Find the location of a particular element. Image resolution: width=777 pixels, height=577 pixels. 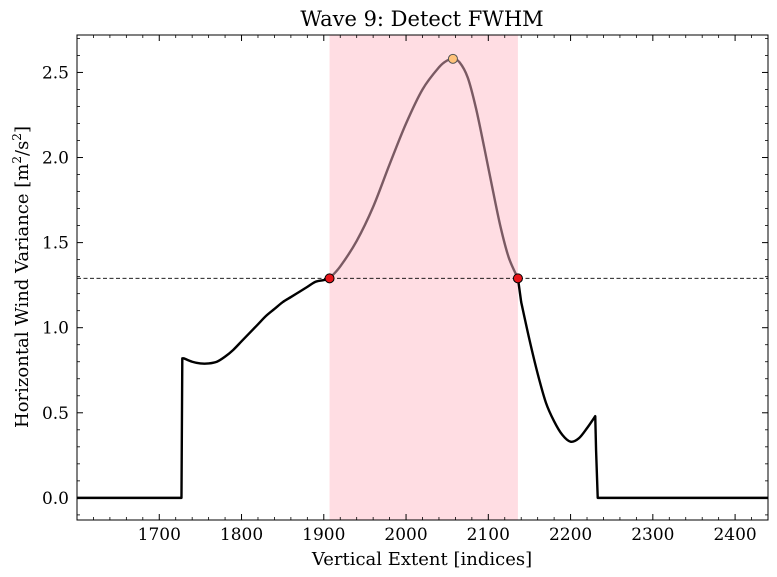

x-tick-label: 2100 is located at coordinates (488, 535).